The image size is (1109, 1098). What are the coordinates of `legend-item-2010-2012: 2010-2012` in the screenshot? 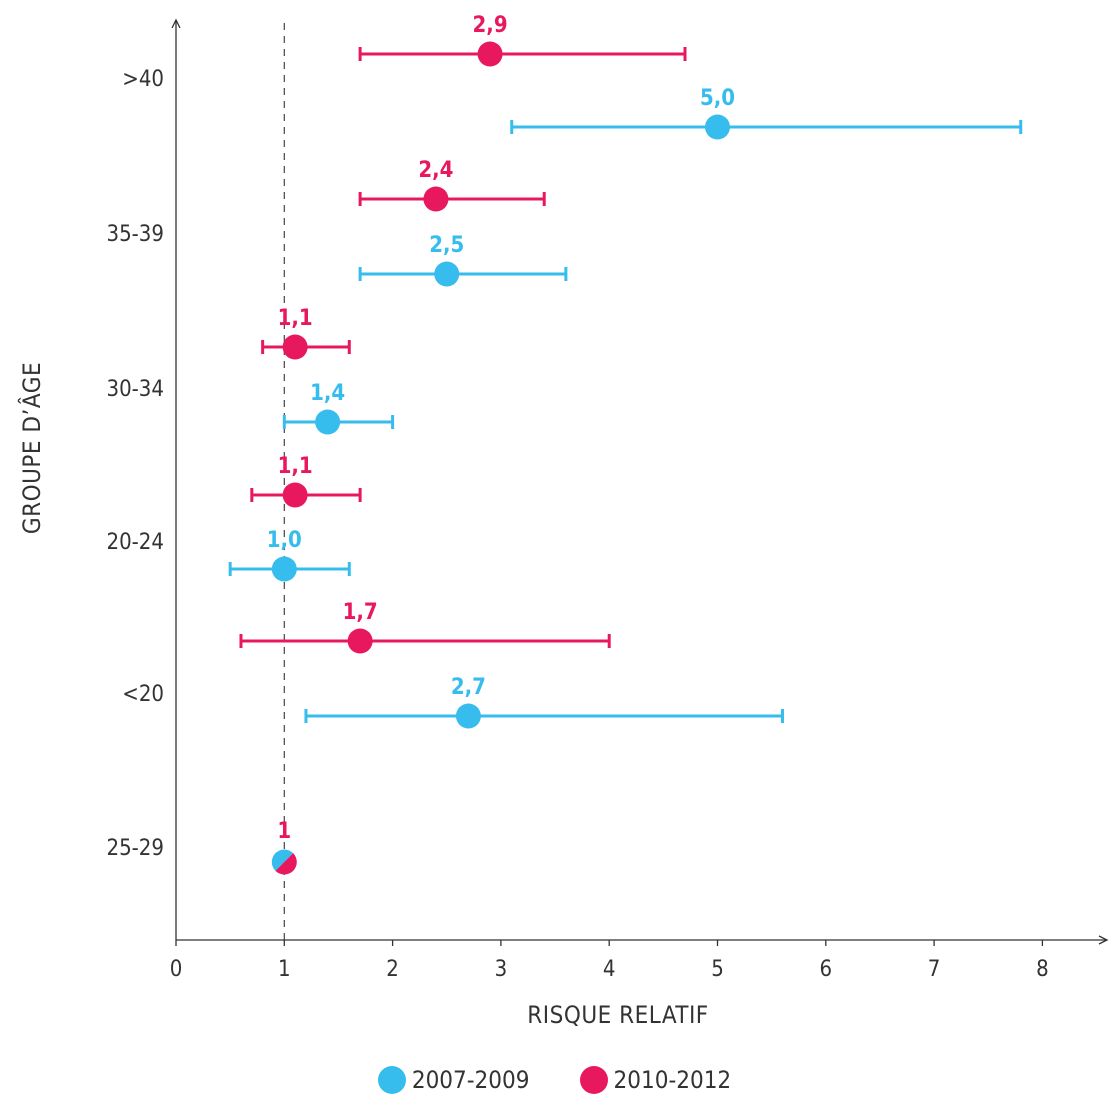 It's located at (655, 1080).